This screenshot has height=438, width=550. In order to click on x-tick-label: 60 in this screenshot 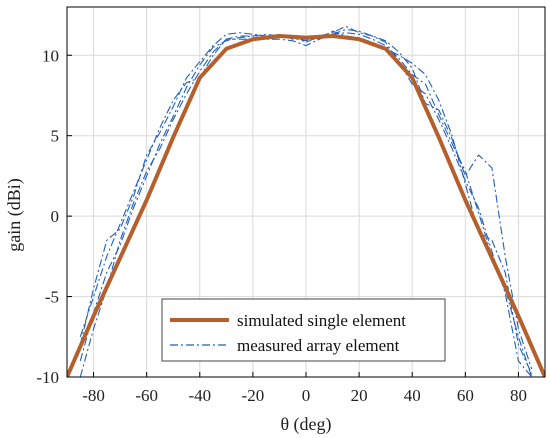, I will do `click(465, 395)`.